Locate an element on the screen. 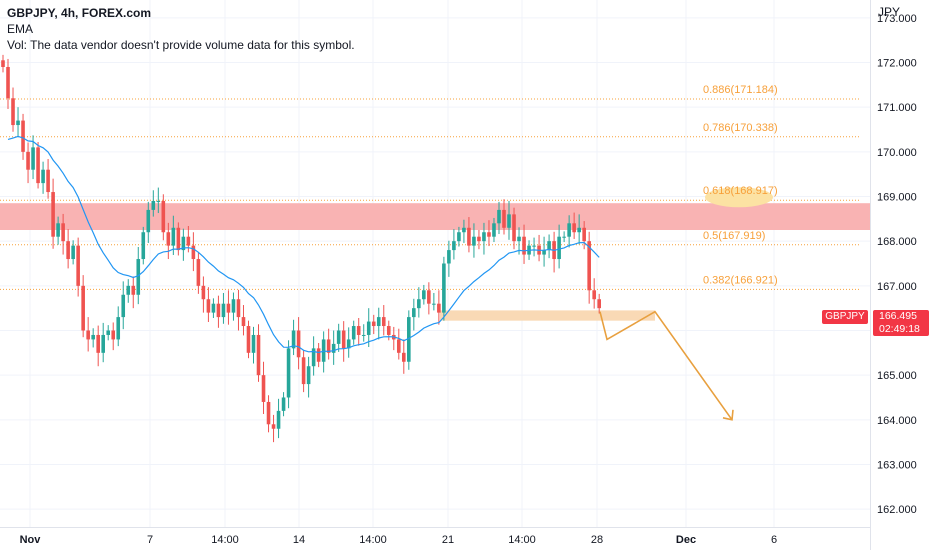 The width and height of the screenshot is (932, 550). y-tick-label: 171.000 is located at coordinates (897, 108).